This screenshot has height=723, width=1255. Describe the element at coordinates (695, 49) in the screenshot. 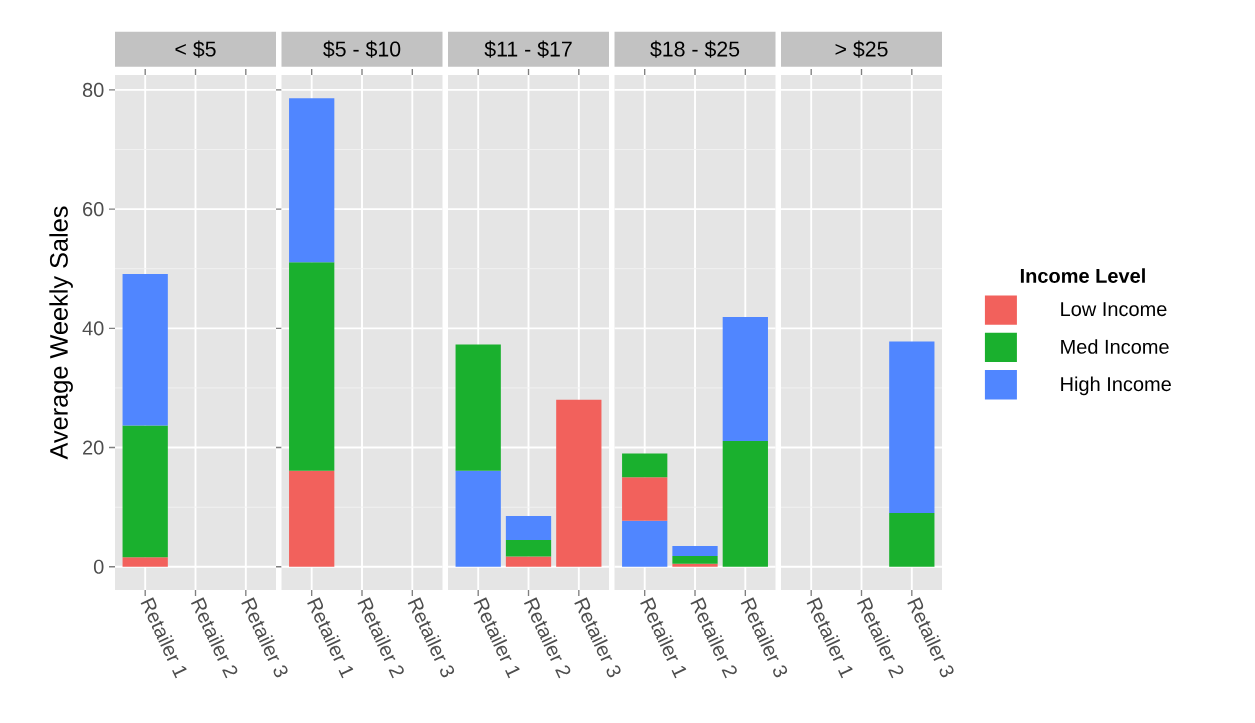

I see `chart-title: $18 - $25` at that location.